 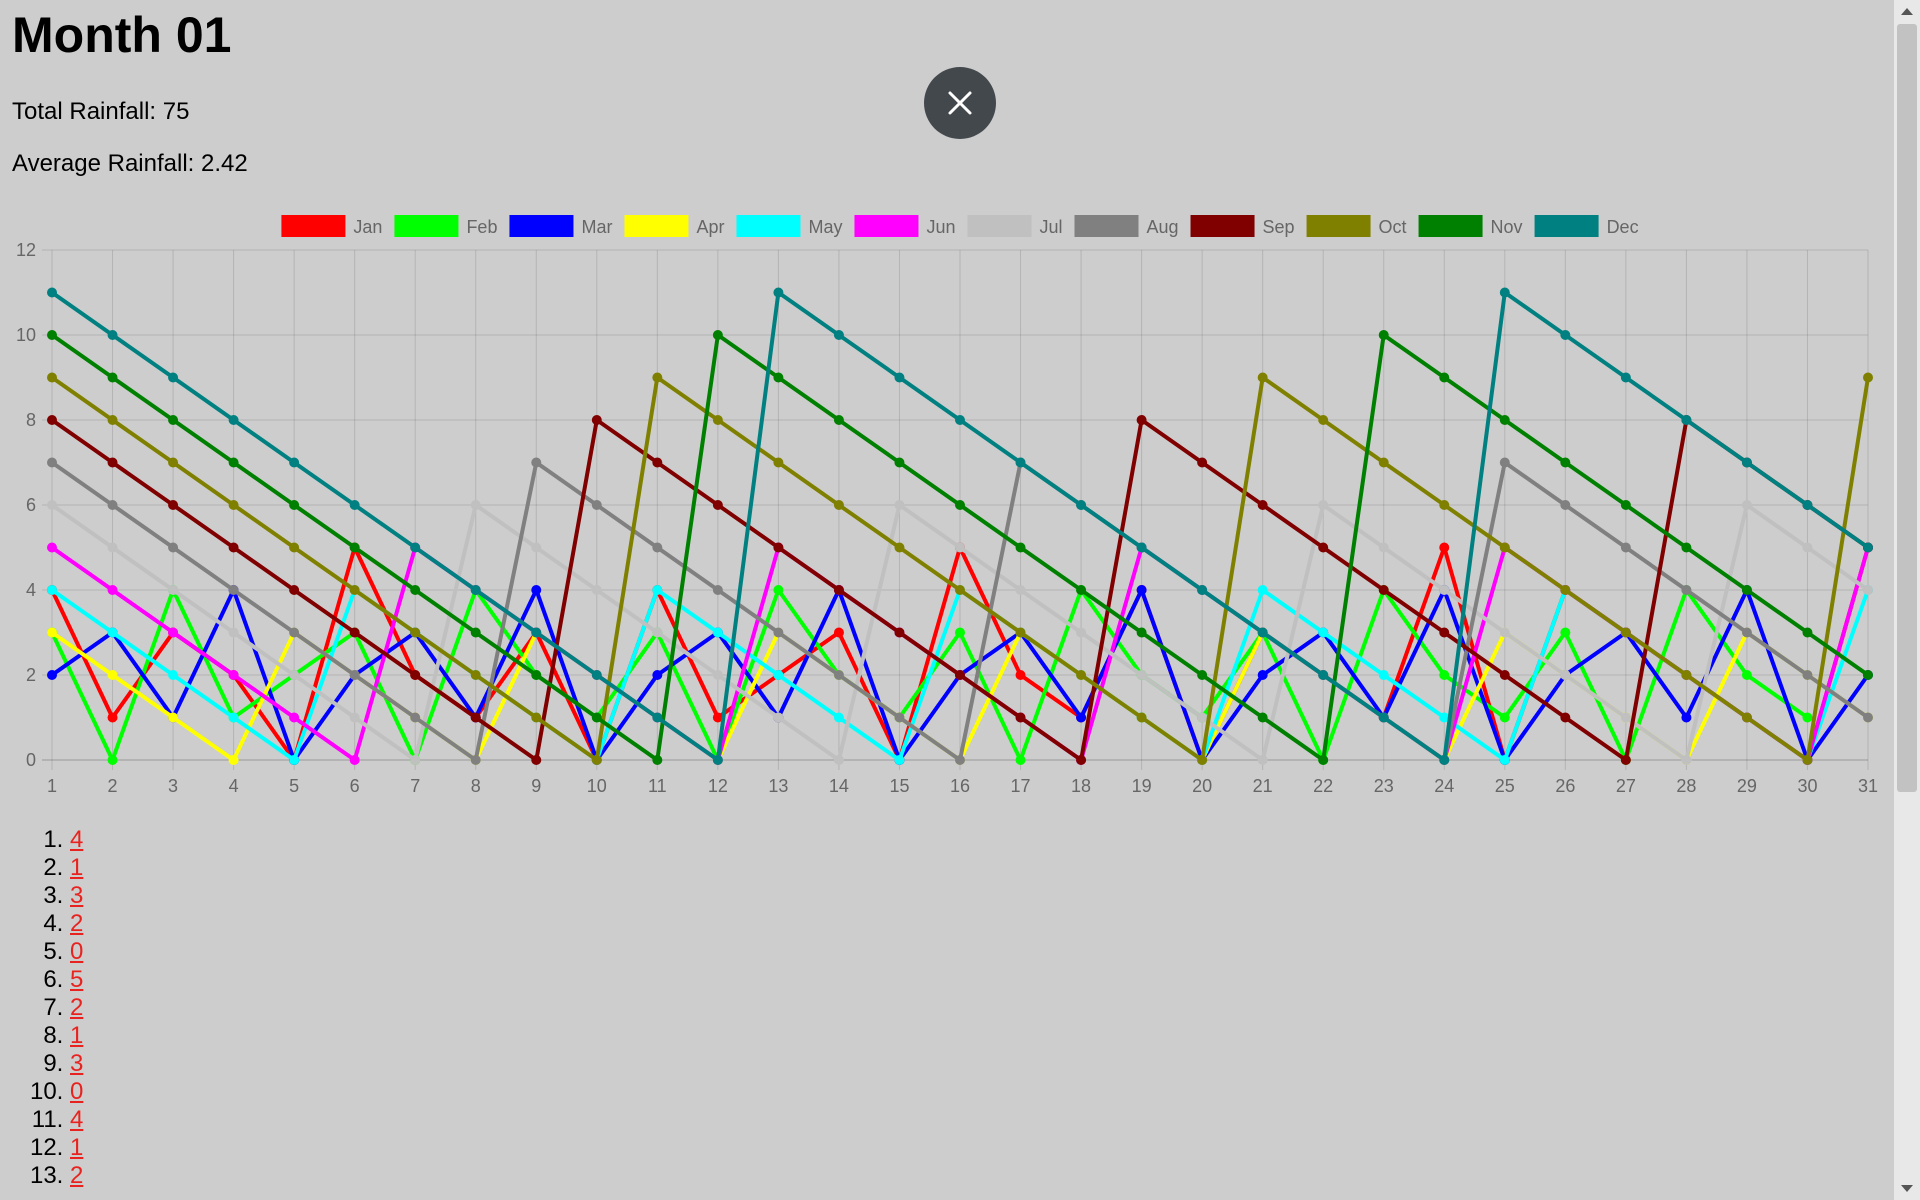 I want to click on day-link: 5, so click(x=77, y=979).